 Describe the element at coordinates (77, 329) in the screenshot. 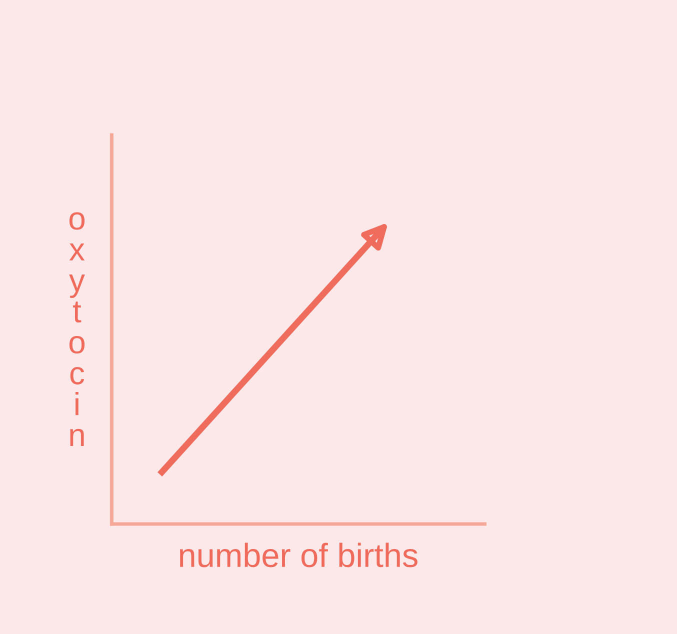

I see `y-axis-title: oxytocin` at that location.